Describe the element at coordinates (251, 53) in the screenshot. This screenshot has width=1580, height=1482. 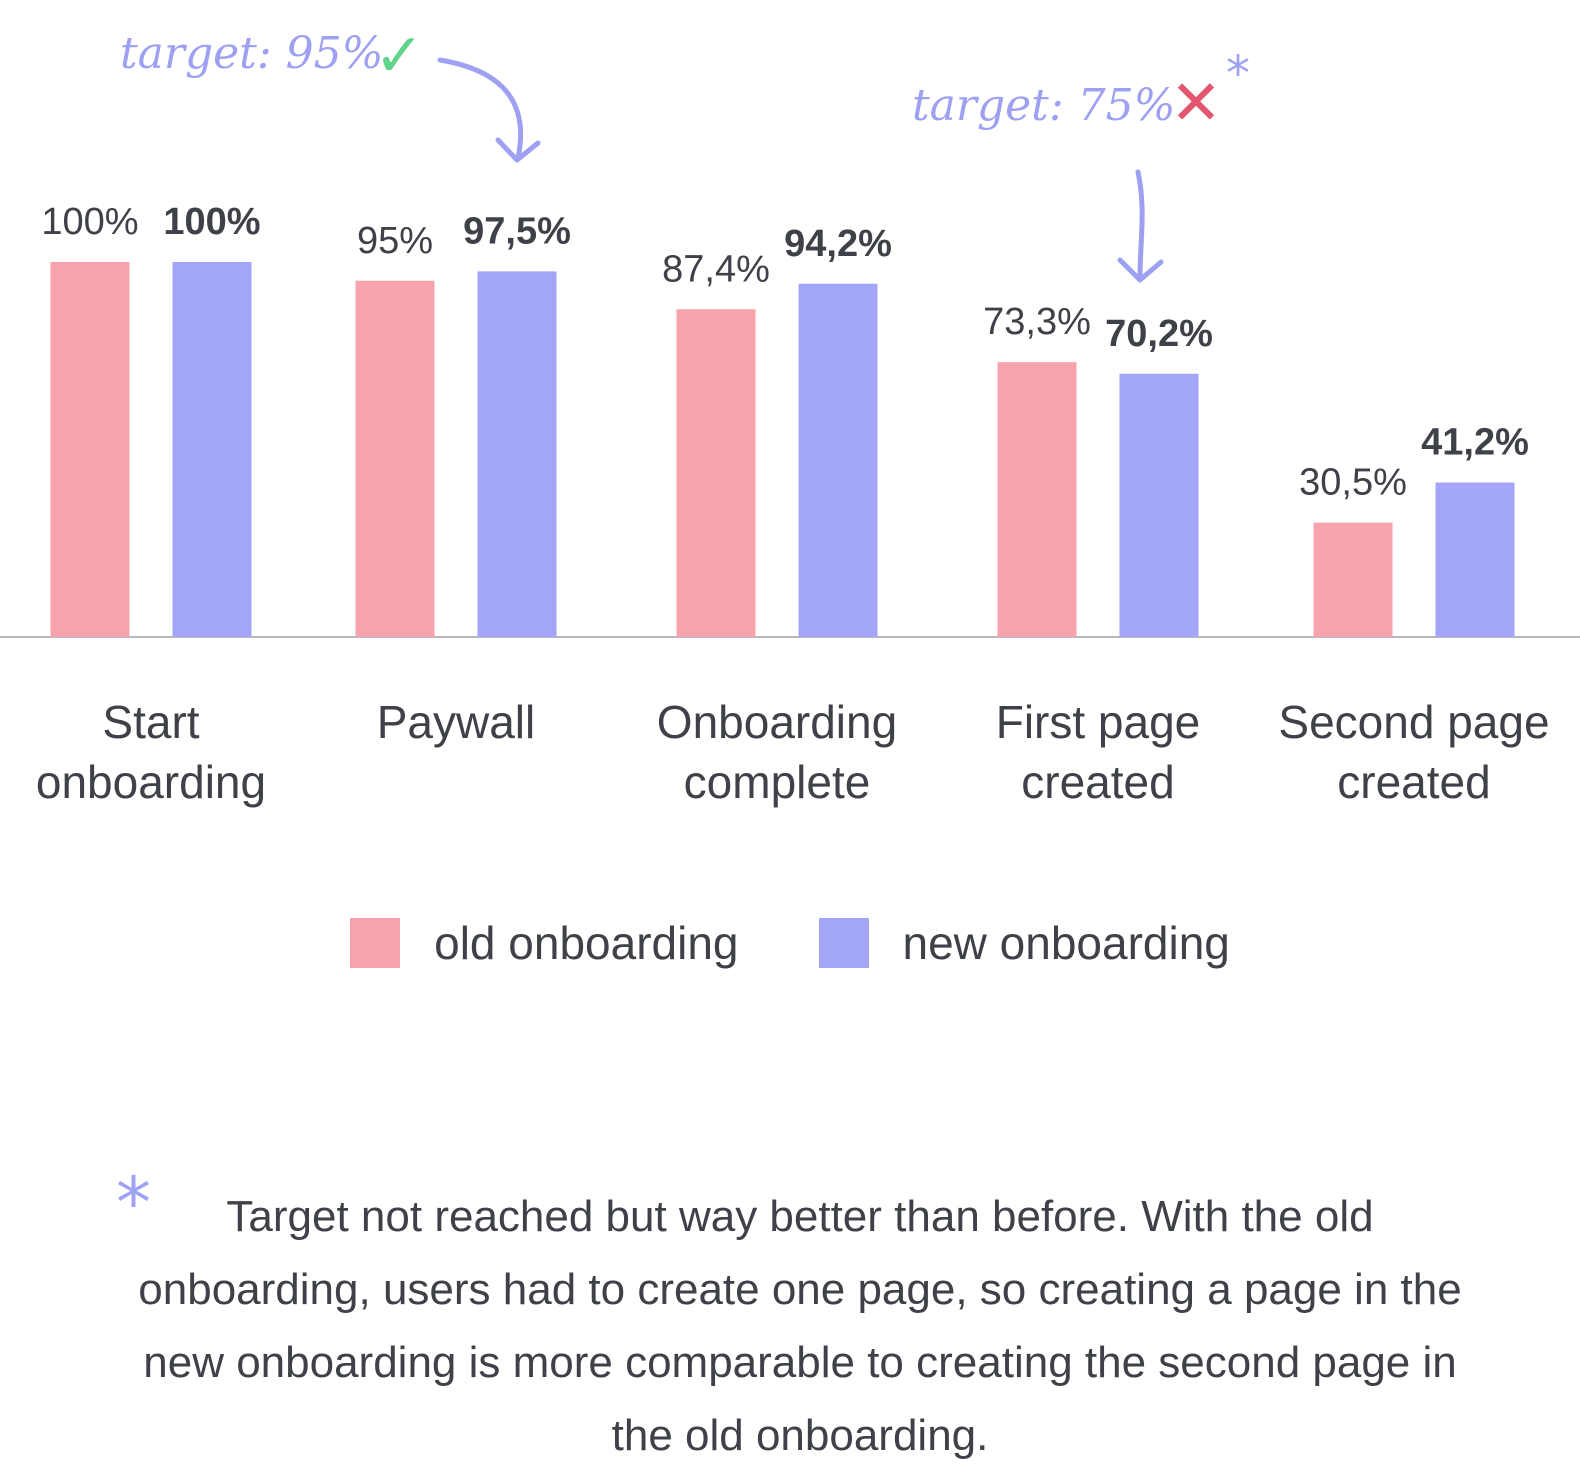
I see `annotation-target-95-text: target: 95%` at that location.